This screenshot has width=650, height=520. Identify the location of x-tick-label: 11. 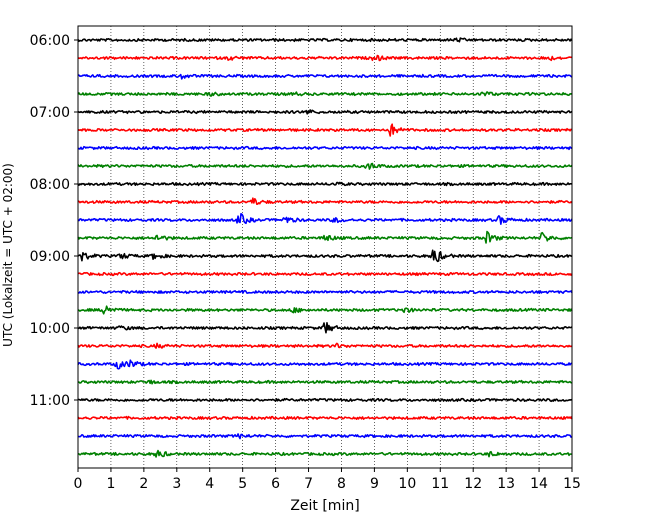
(440, 484).